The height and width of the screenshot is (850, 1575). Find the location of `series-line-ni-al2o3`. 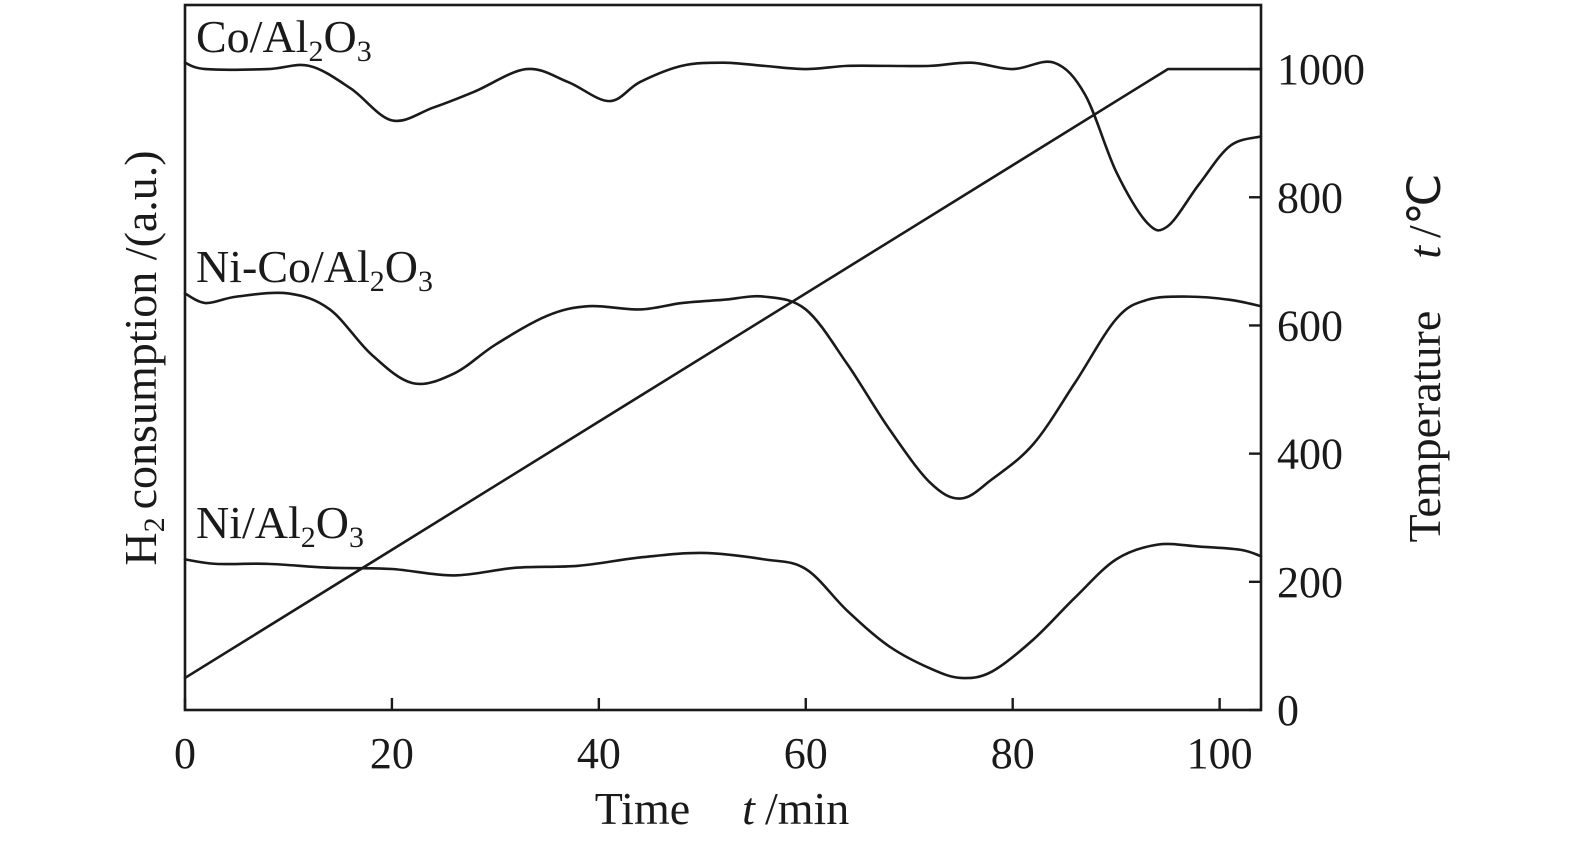

series-line-ni-al2o3 is located at coordinates (723, 611).